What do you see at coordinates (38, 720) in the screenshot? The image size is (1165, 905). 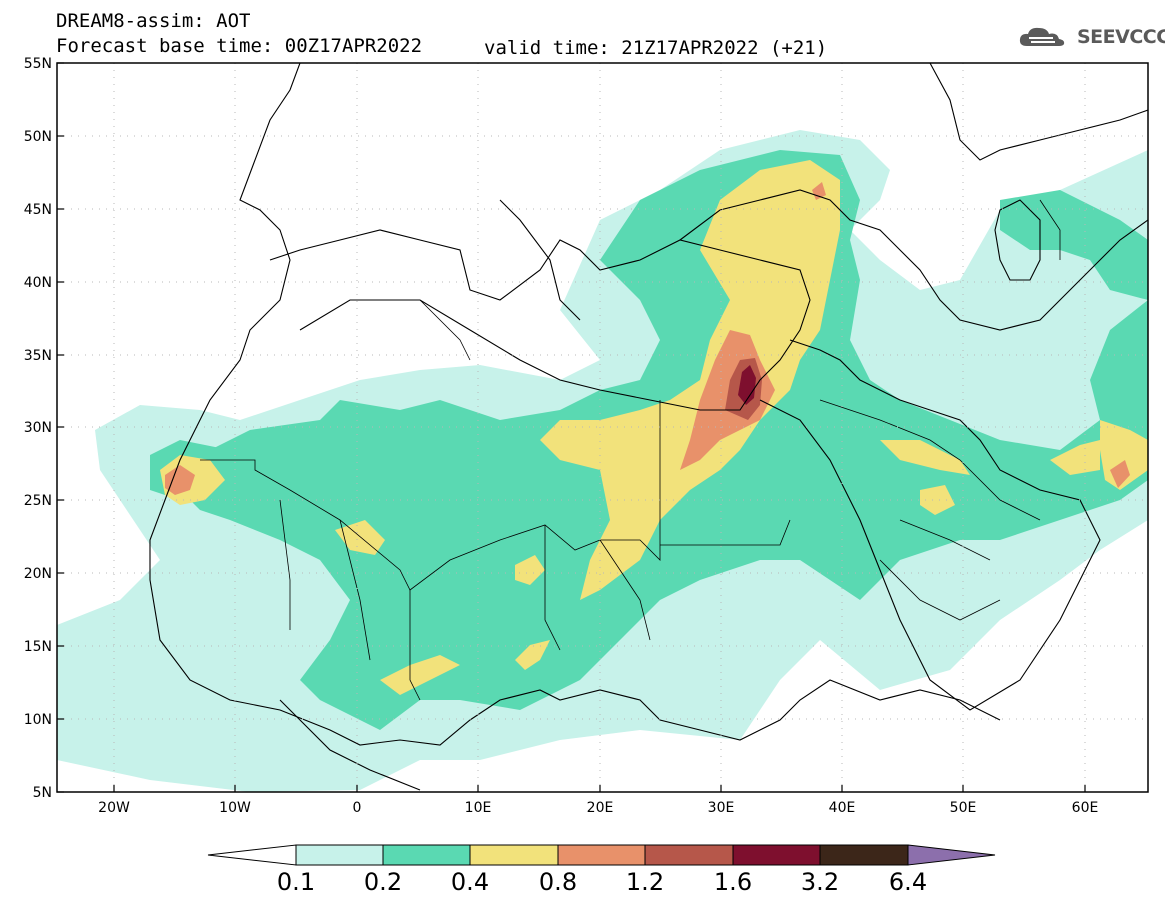 I see `lat-label: 10N` at bounding box center [38, 720].